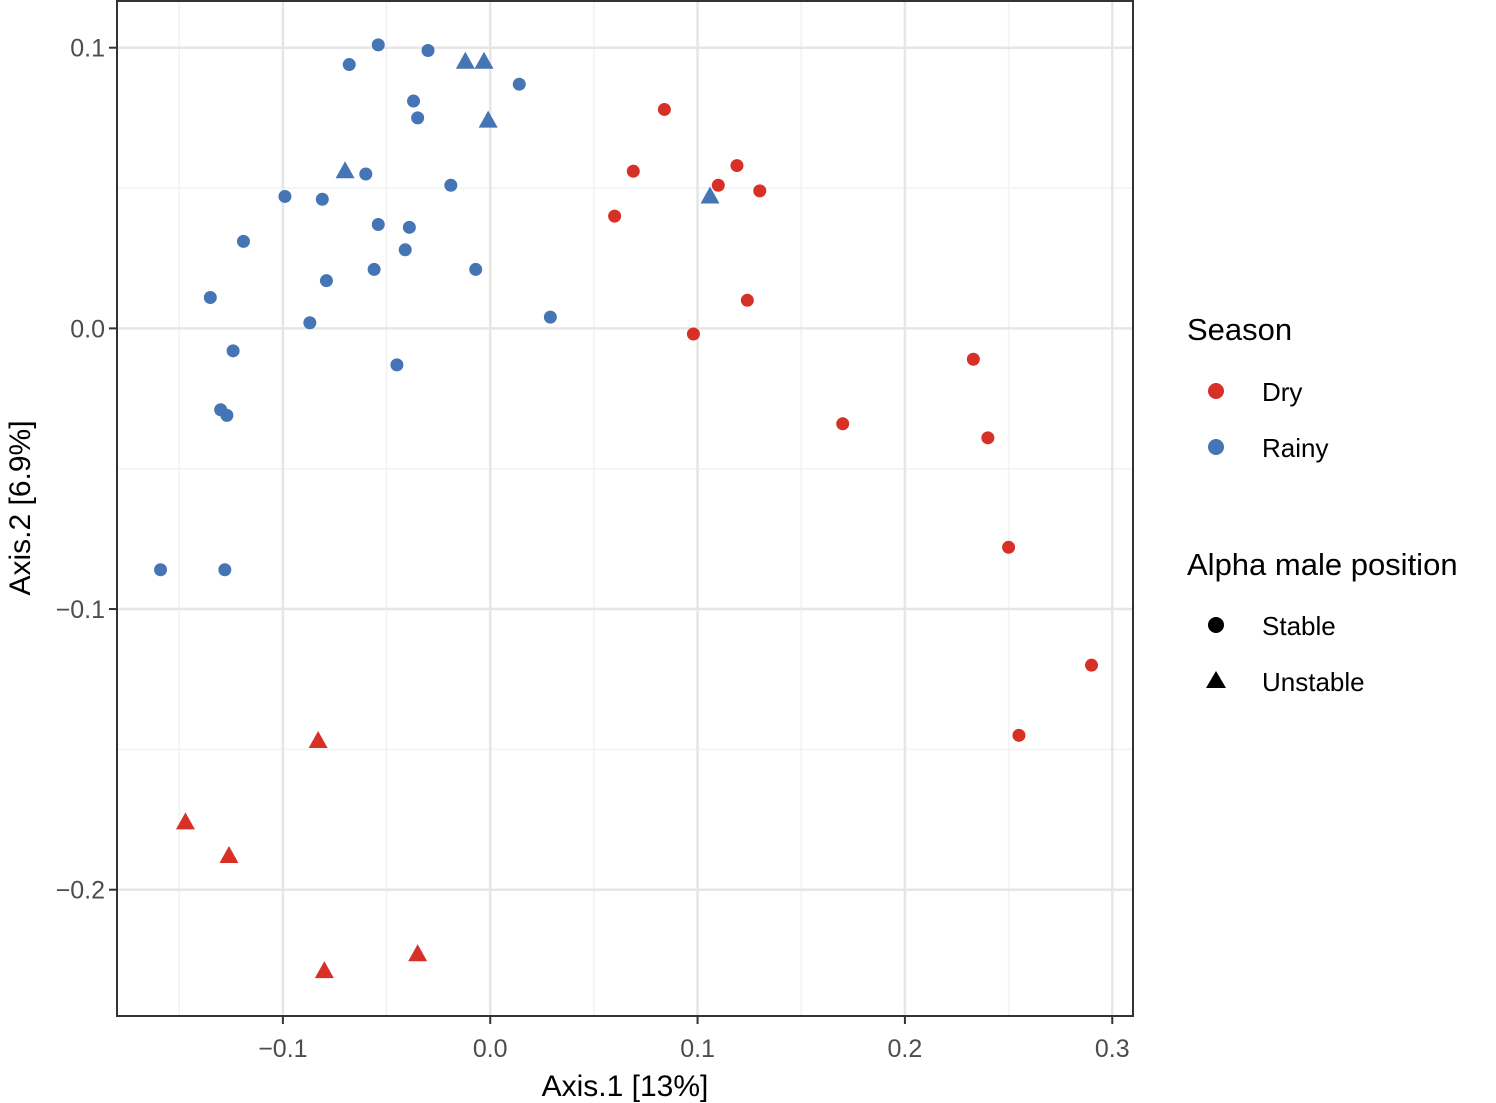 The image size is (1496, 1103). What do you see at coordinates (1112, 1049) in the screenshot?
I see `x-tick-label: 0.3` at bounding box center [1112, 1049].